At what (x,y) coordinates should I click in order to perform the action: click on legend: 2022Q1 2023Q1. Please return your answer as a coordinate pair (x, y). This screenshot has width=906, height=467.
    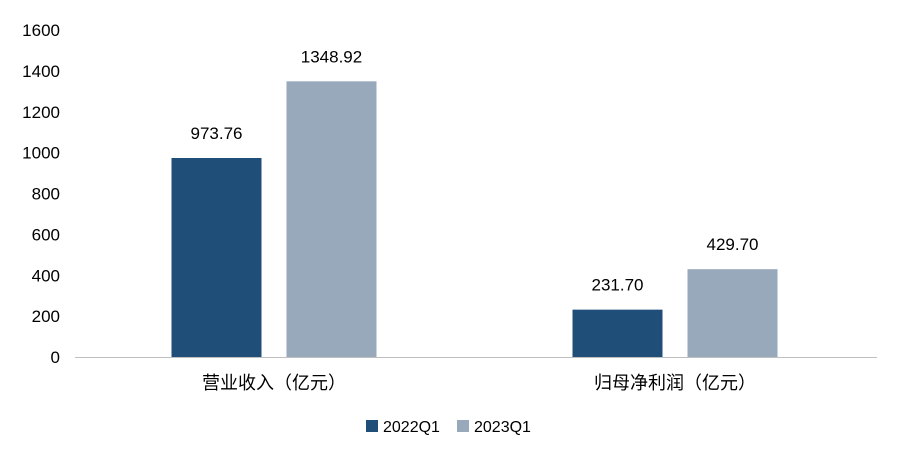
    Looking at the image, I should click on (448, 427).